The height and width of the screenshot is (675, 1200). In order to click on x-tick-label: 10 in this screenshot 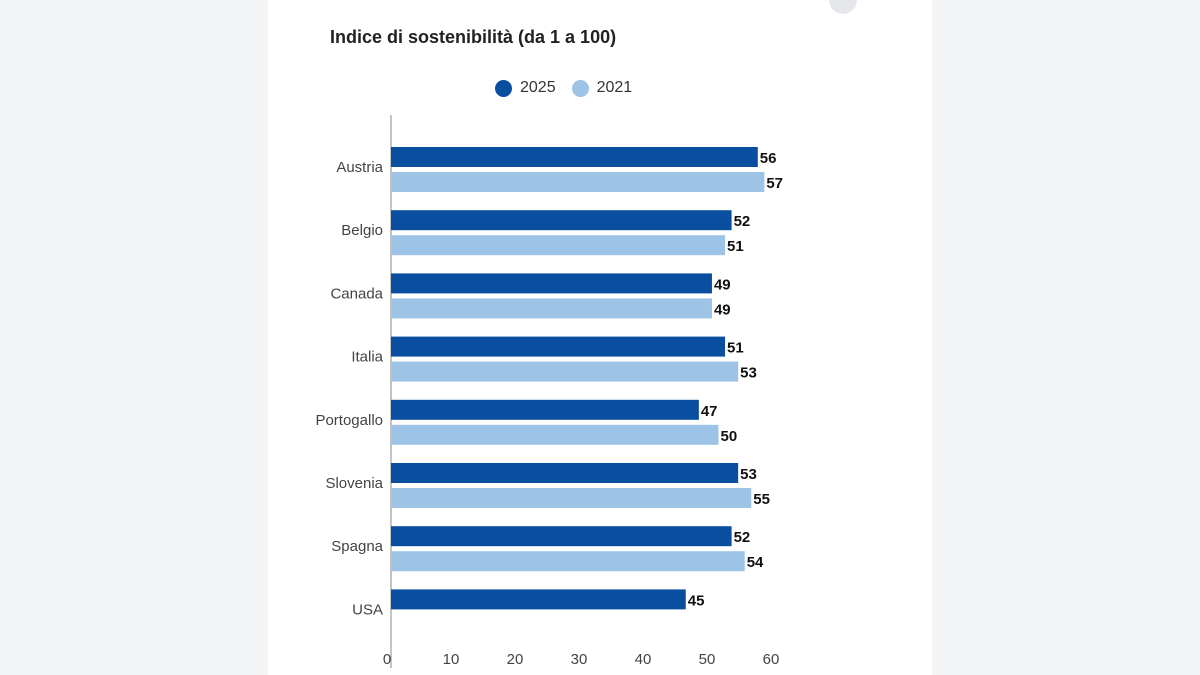, I will do `click(451, 659)`.